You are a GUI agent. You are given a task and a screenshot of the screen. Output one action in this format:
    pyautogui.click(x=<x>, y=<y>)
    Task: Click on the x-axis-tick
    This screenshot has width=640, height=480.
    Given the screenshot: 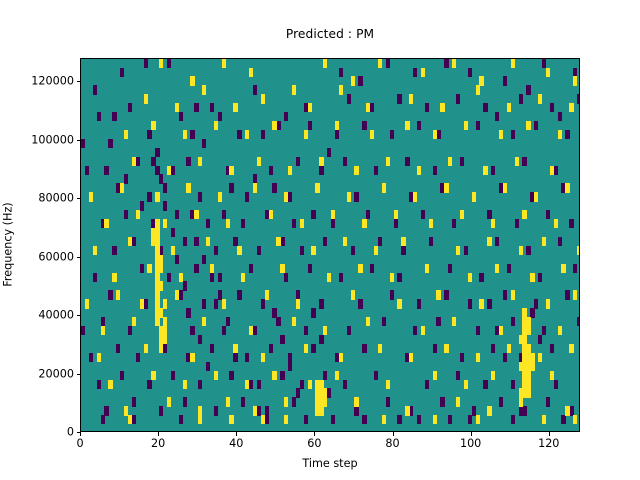 What is the action you would take?
    pyautogui.click(x=315, y=434)
    